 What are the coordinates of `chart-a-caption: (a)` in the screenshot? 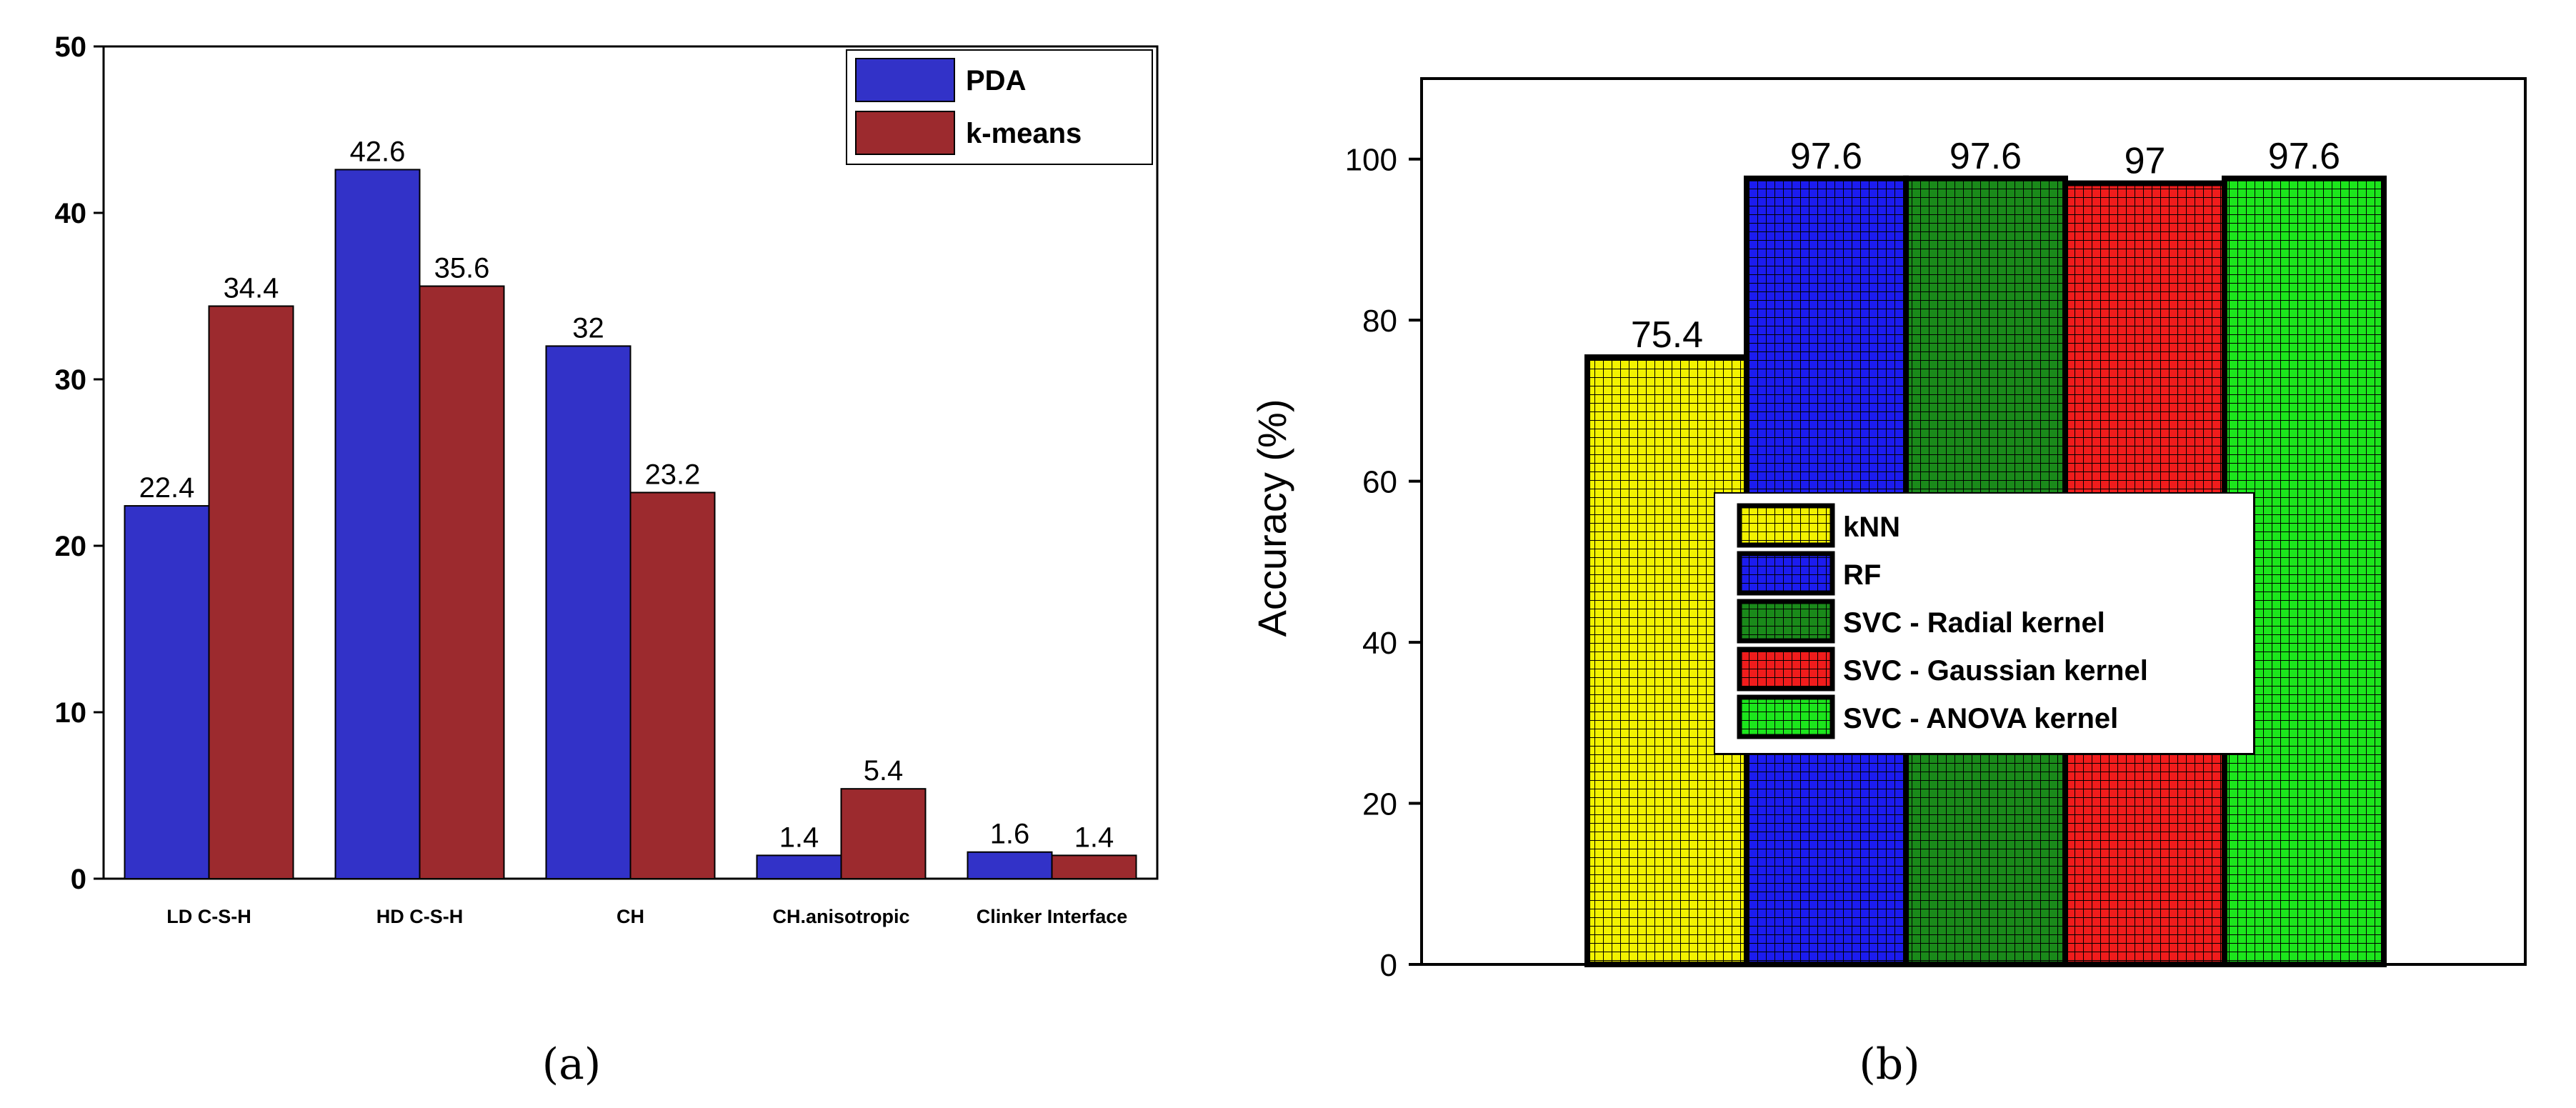 It's located at (572, 1064).